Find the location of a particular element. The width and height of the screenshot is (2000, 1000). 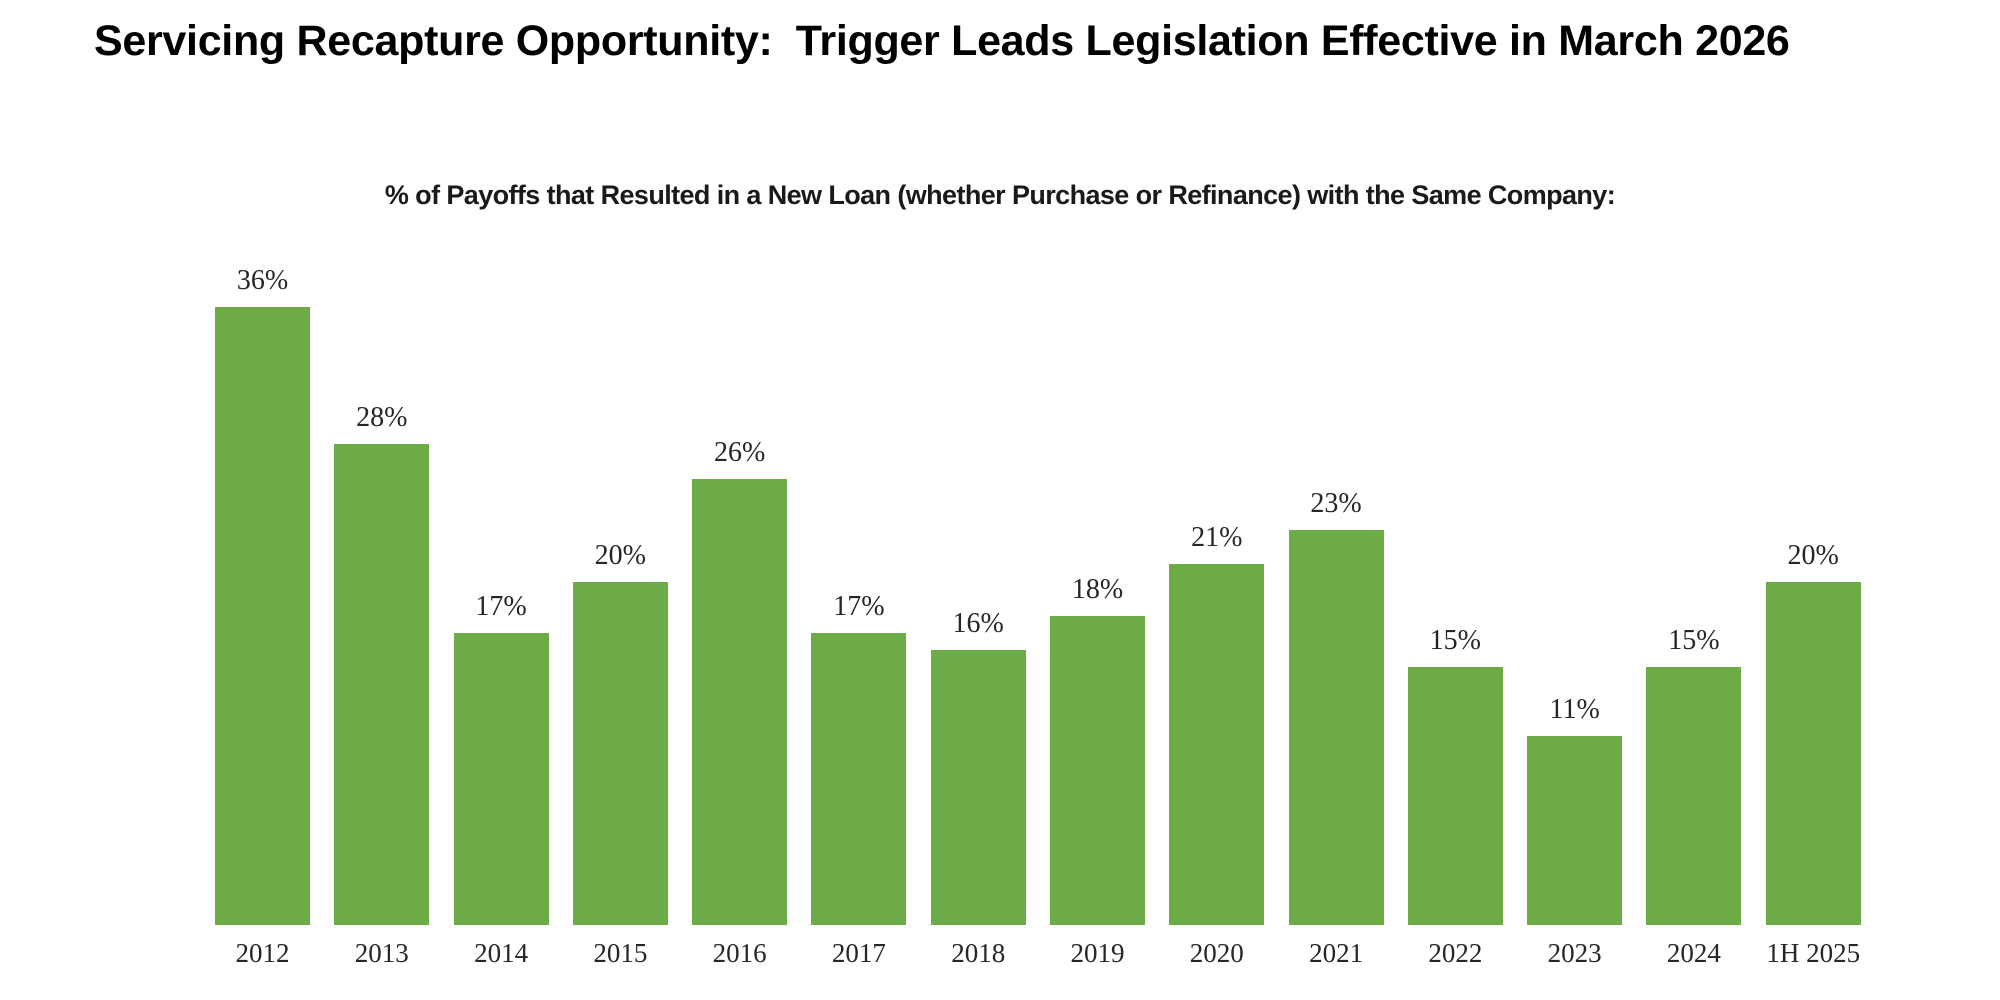

bar-value-label: 23% is located at coordinates (1336, 504).